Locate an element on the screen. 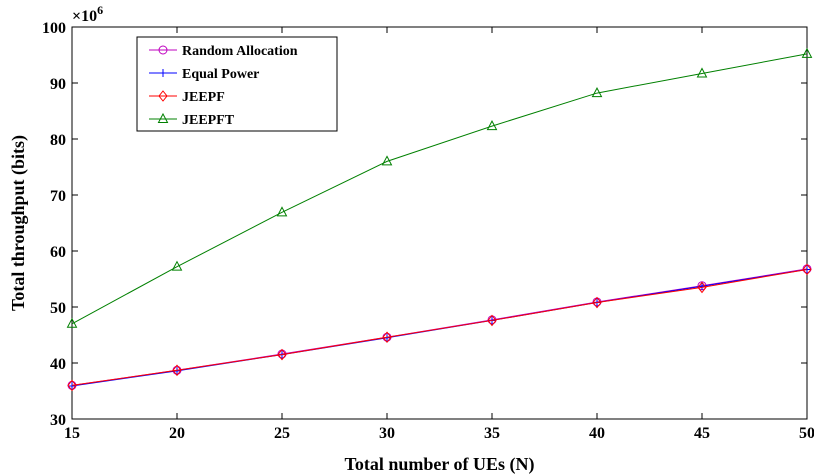  legend-label-jeepf: JEEPF is located at coordinates (203, 97).